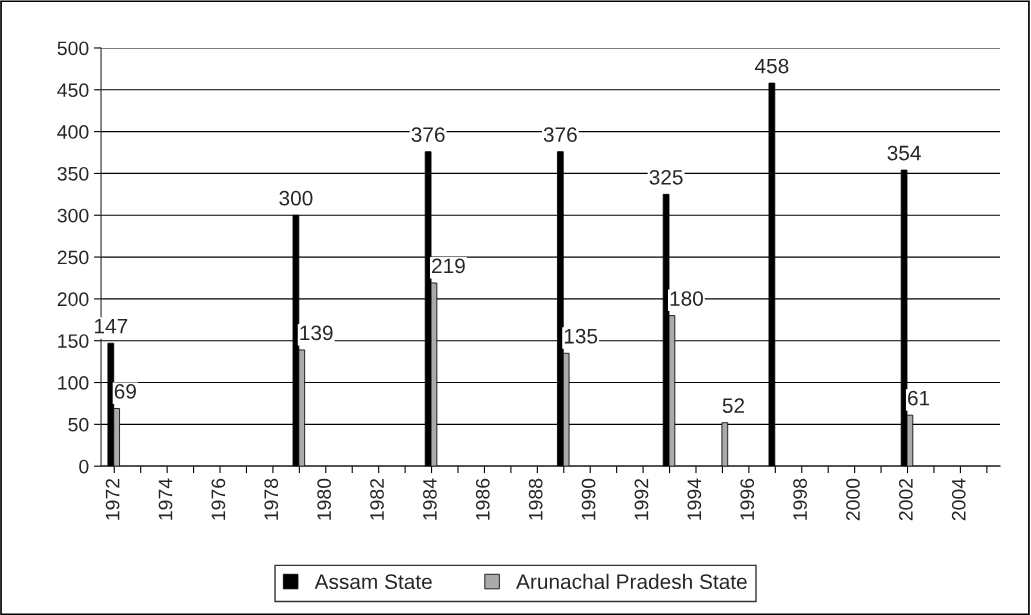  Describe the element at coordinates (958, 499) in the screenshot. I see `x-tick-label: 2004` at that location.